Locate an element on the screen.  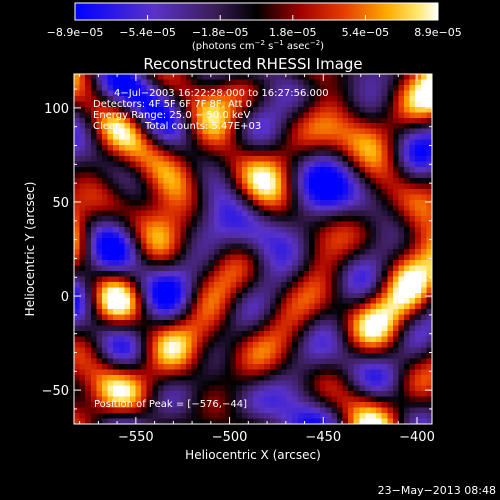
colorbar-tick-label: 5.4e−05 is located at coordinates (365, 32).